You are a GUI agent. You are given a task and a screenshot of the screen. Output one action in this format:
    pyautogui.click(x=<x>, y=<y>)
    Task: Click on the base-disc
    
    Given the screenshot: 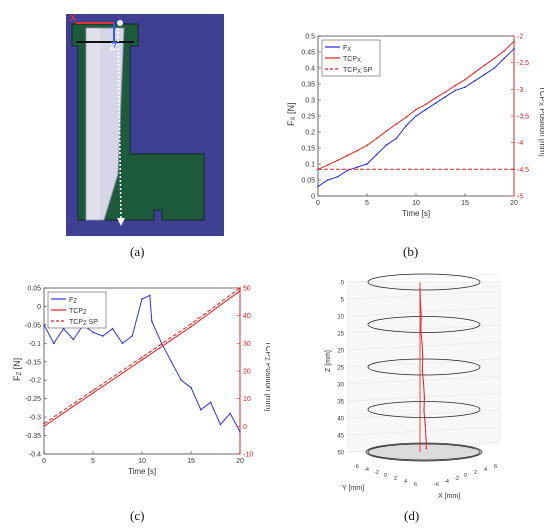 What is the action you would take?
    pyautogui.click(x=424, y=452)
    